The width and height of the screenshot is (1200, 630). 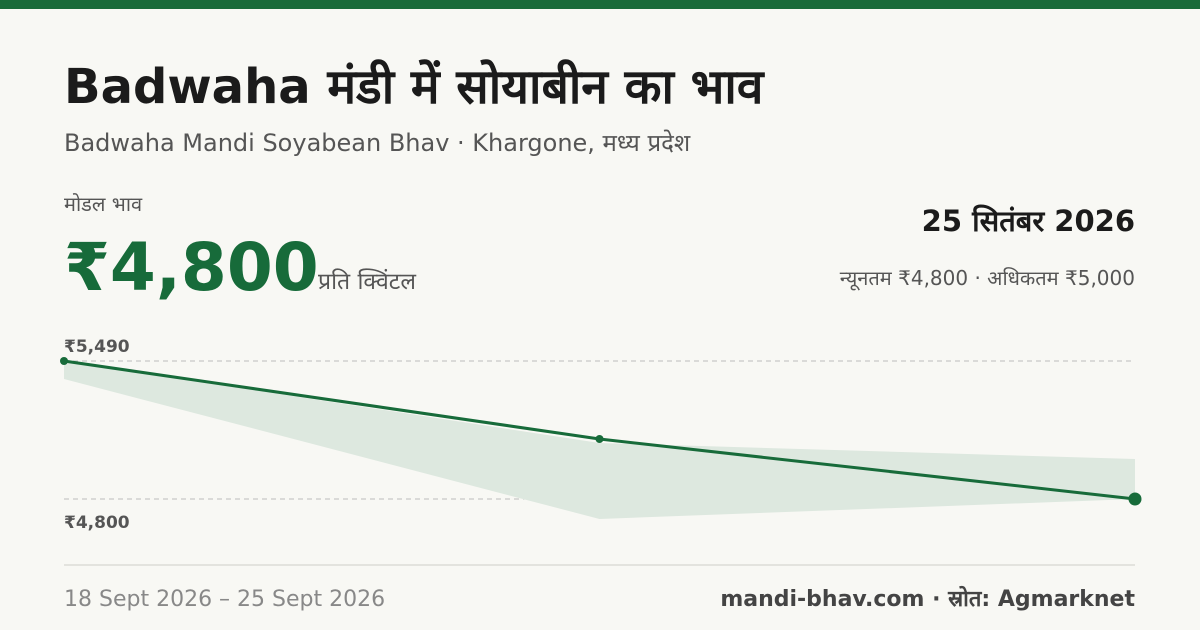 What do you see at coordinates (97, 347) in the screenshot?
I see `y-tick-label: ₹5,490` at bounding box center [97, 347].